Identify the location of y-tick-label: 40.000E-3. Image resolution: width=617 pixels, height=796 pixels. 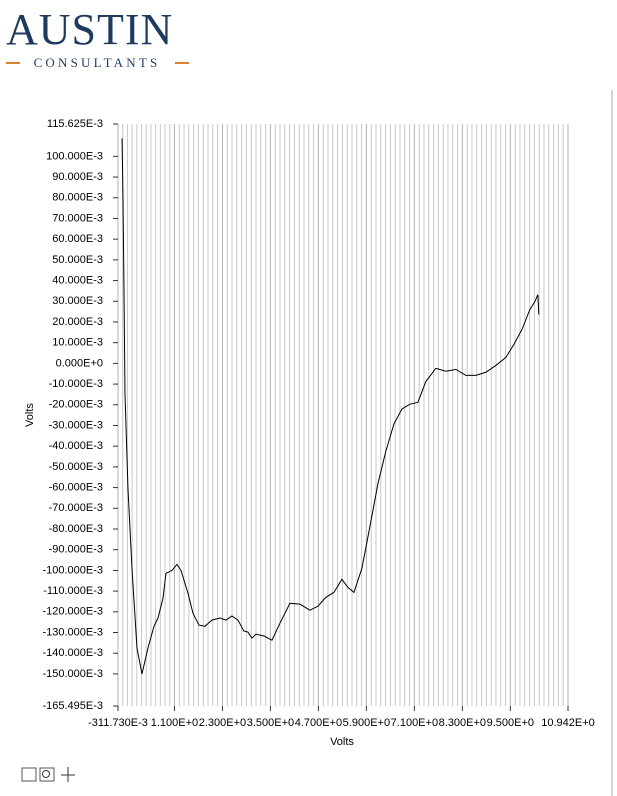
(77, 280).